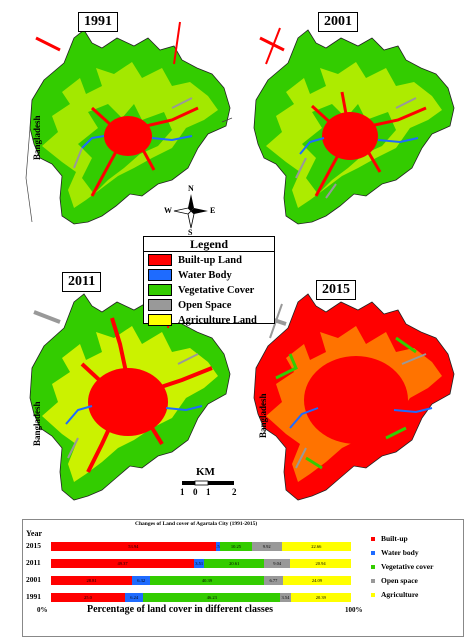 The image size is (474, 637). Describe the element at coordinates (317, 580) in the screenshot. I see `bar-segment: 24.09` at that location.